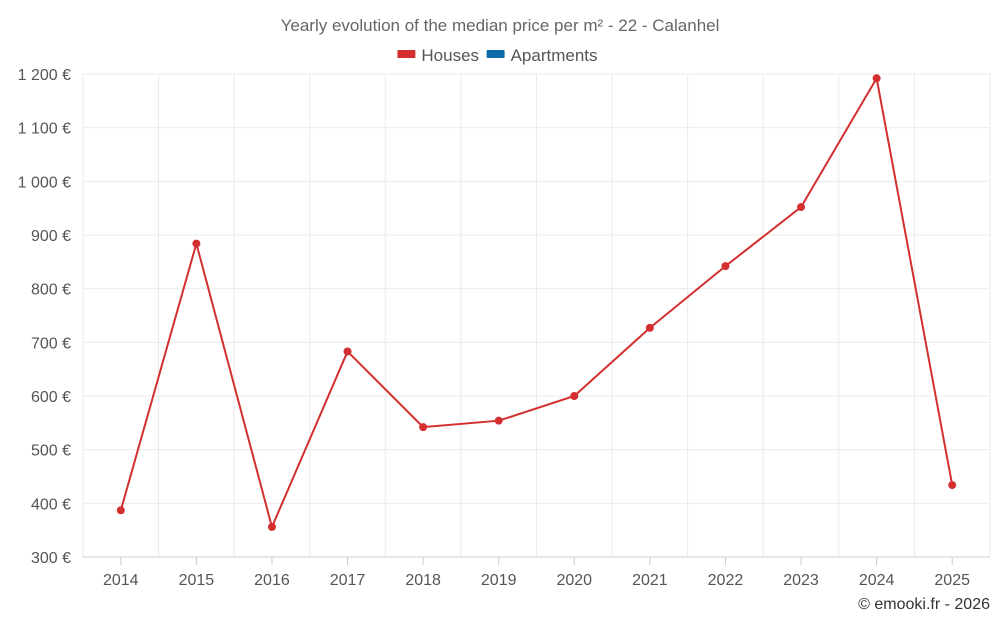  I want to click on y-tick-label: 700 €, so click(51, 343).